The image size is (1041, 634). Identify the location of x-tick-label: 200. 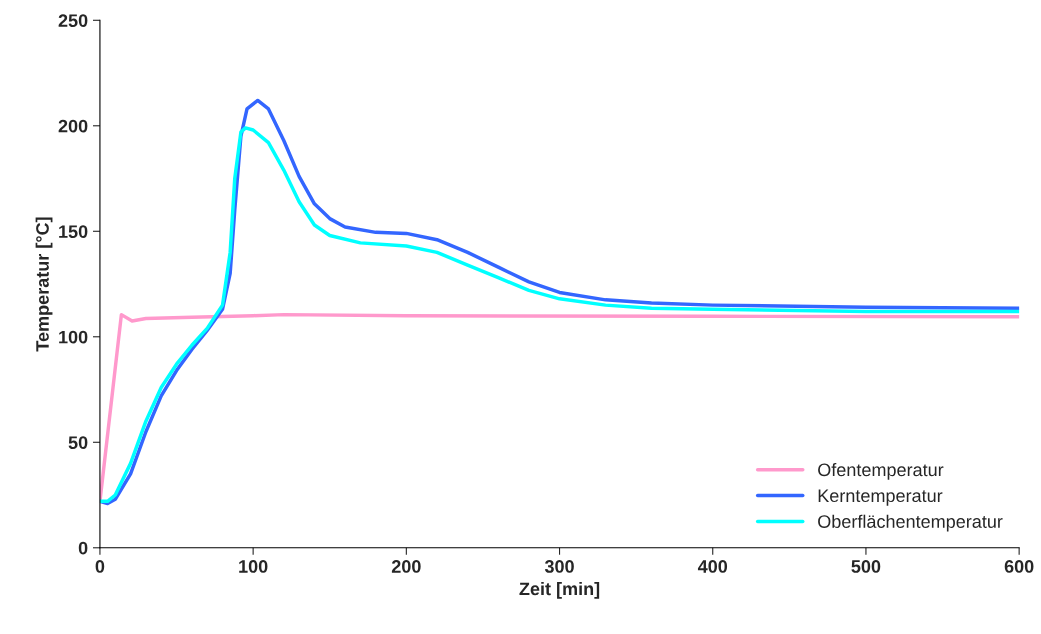
(406, 566).